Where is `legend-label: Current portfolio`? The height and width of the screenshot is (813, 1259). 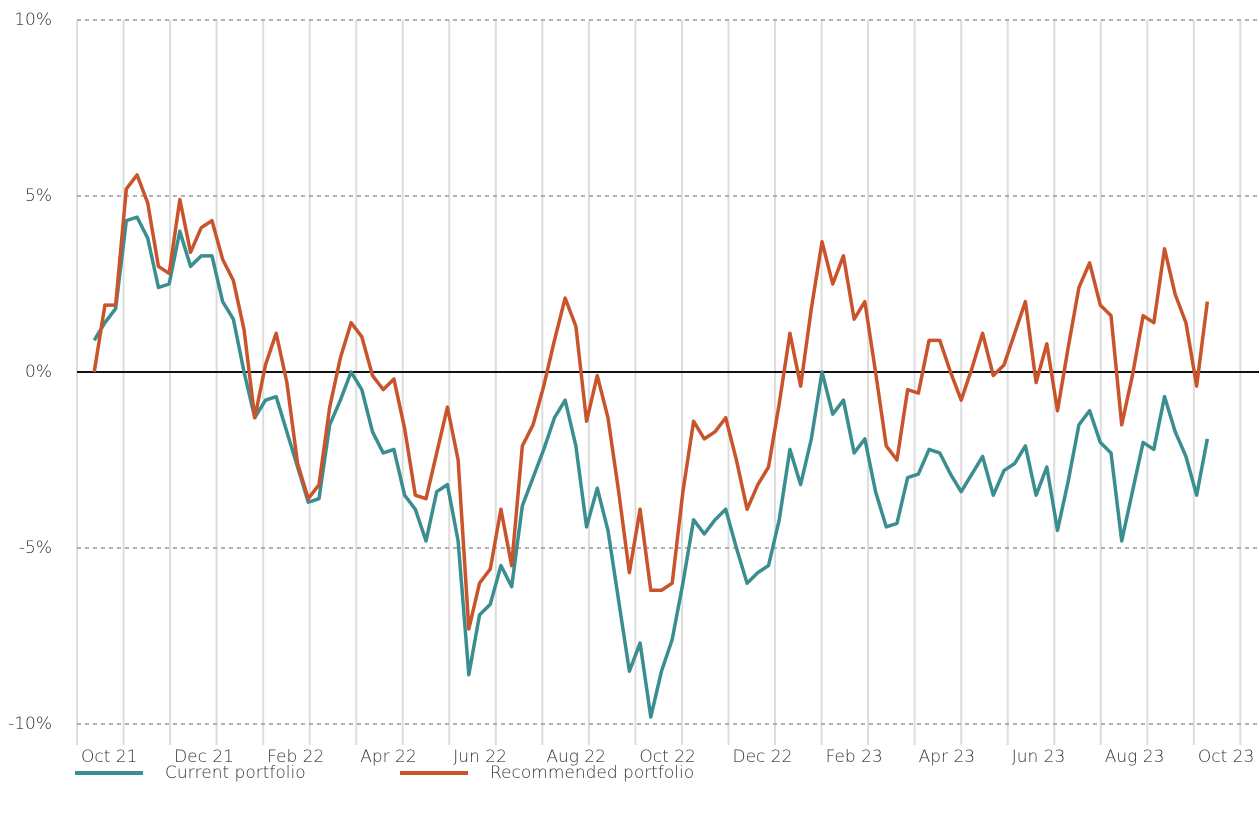 legend-label: Current portfolio is located at coordinates (235, 773).